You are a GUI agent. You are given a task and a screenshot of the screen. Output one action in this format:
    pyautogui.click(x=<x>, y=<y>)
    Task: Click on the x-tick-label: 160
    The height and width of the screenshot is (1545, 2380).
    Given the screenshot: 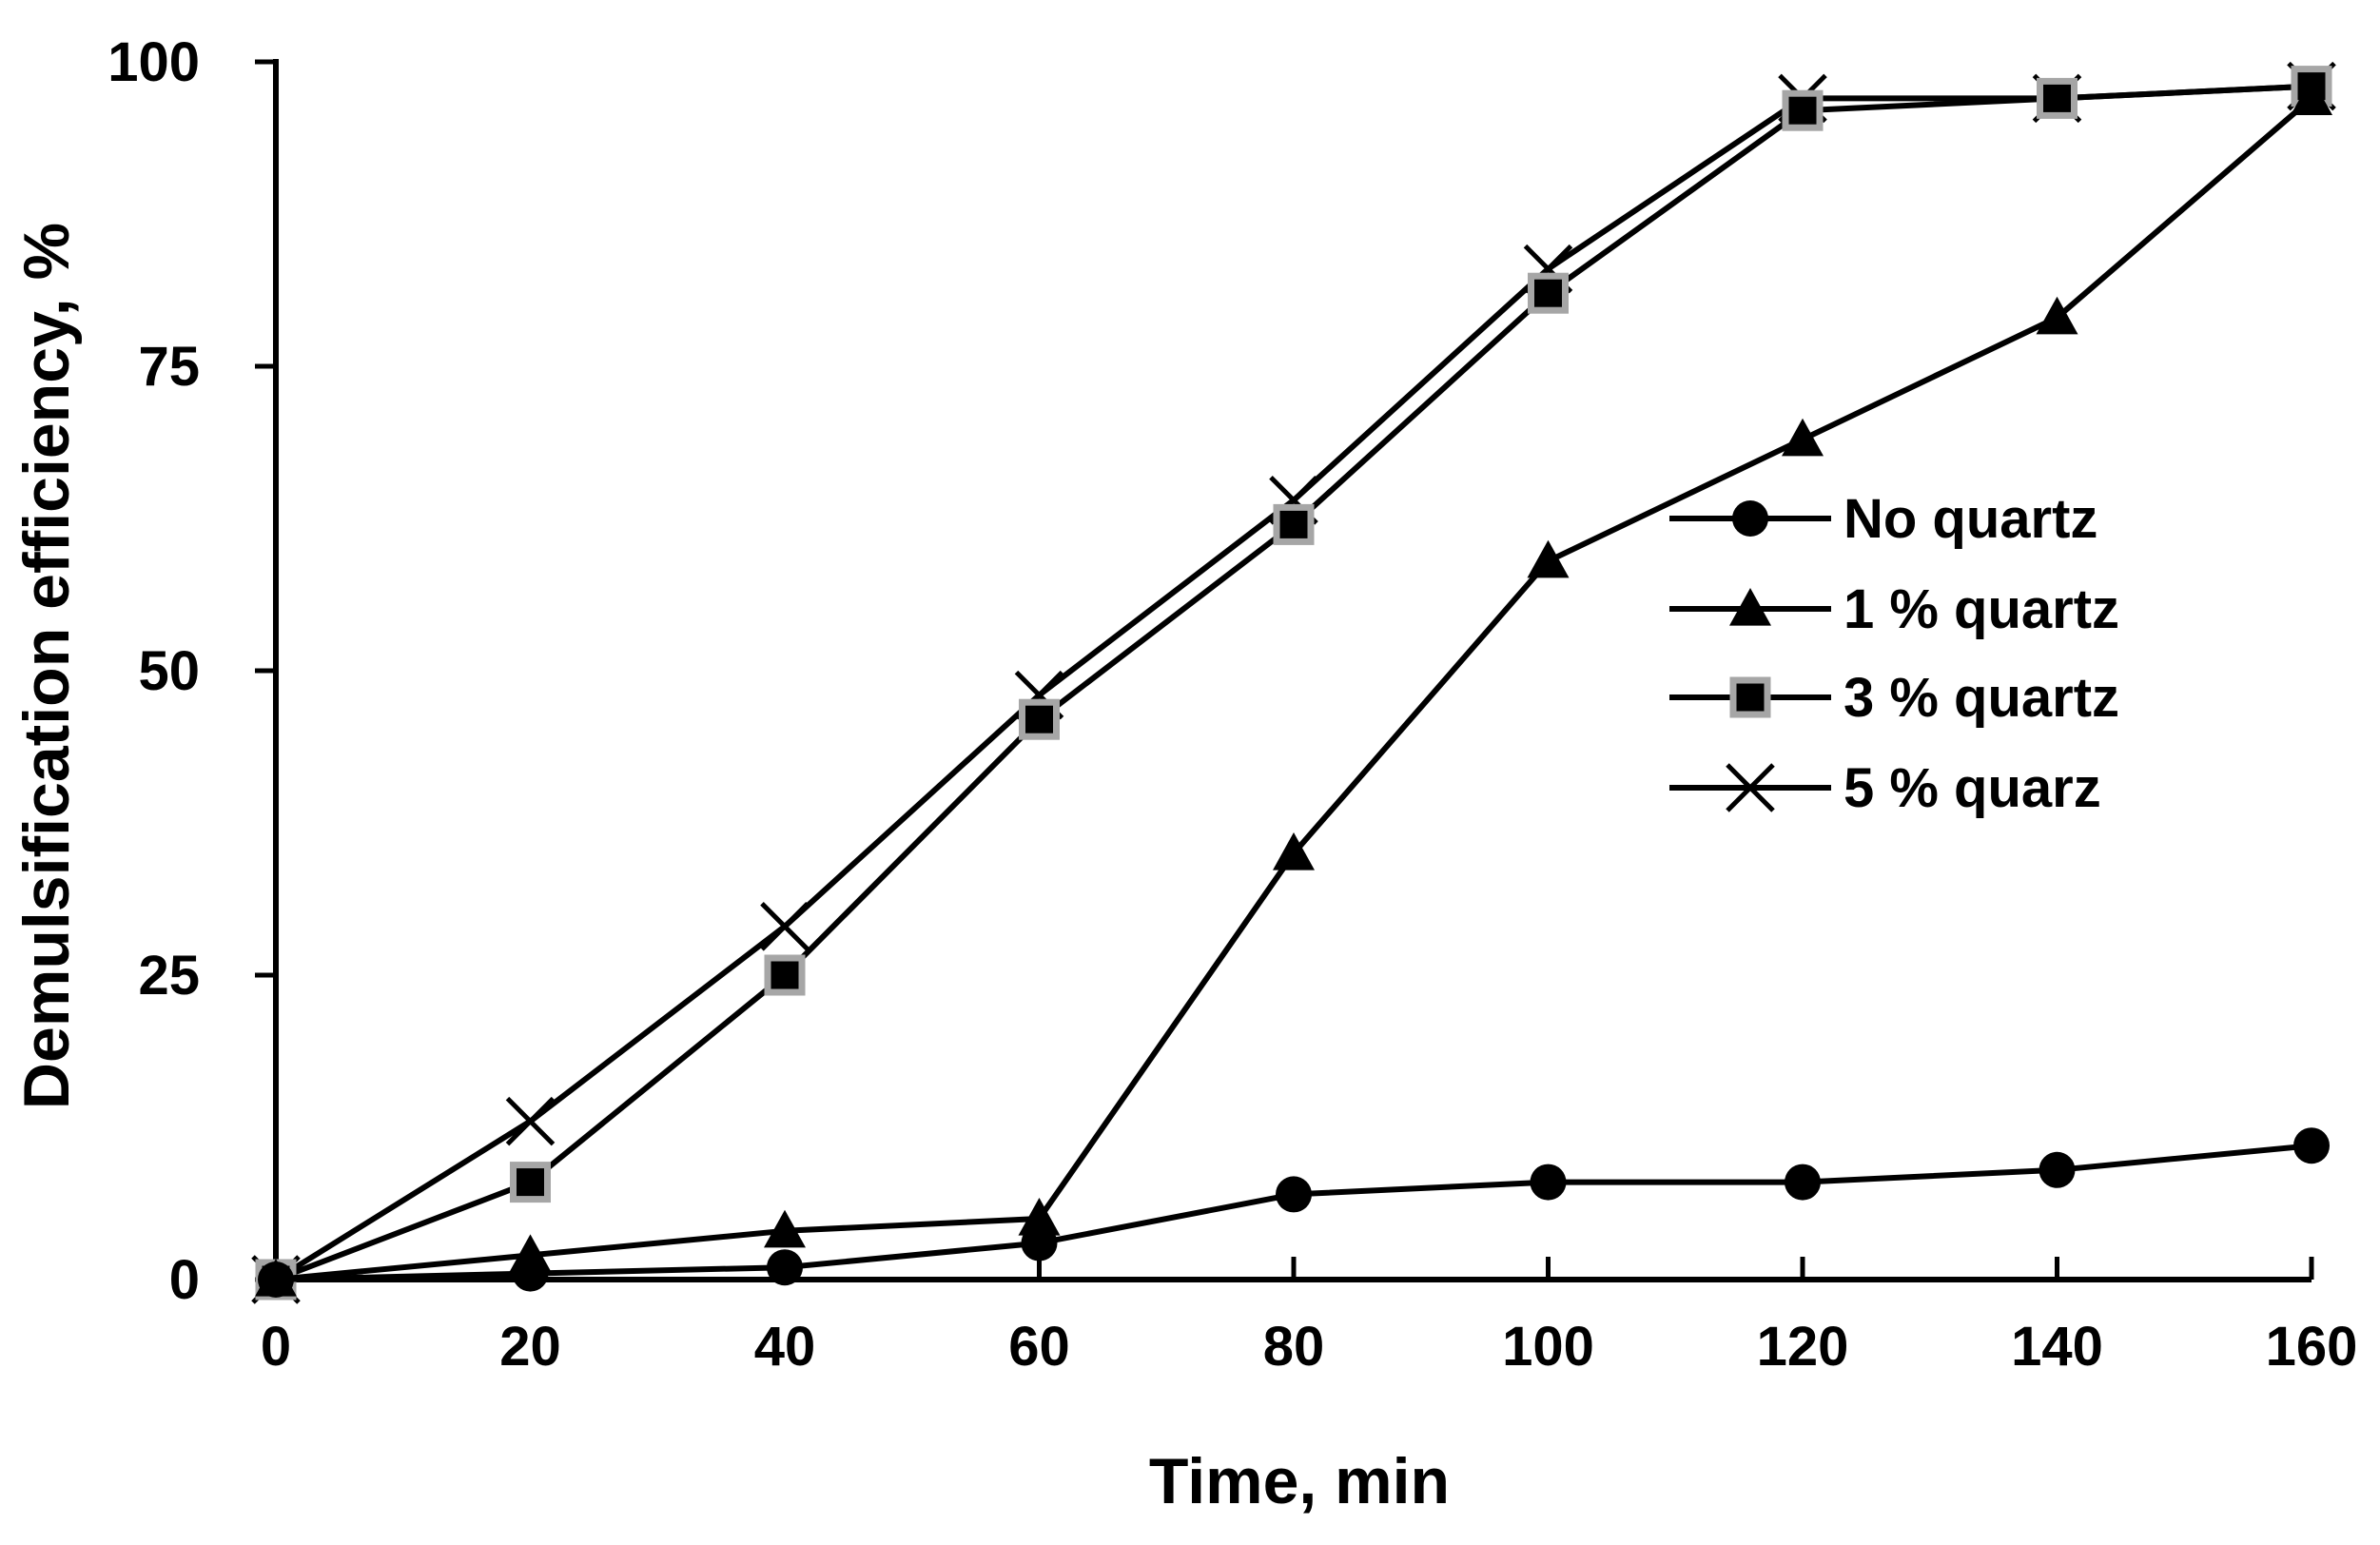 What is the action you would take?
    pyautogui.click(x=2312, y=1347)
    